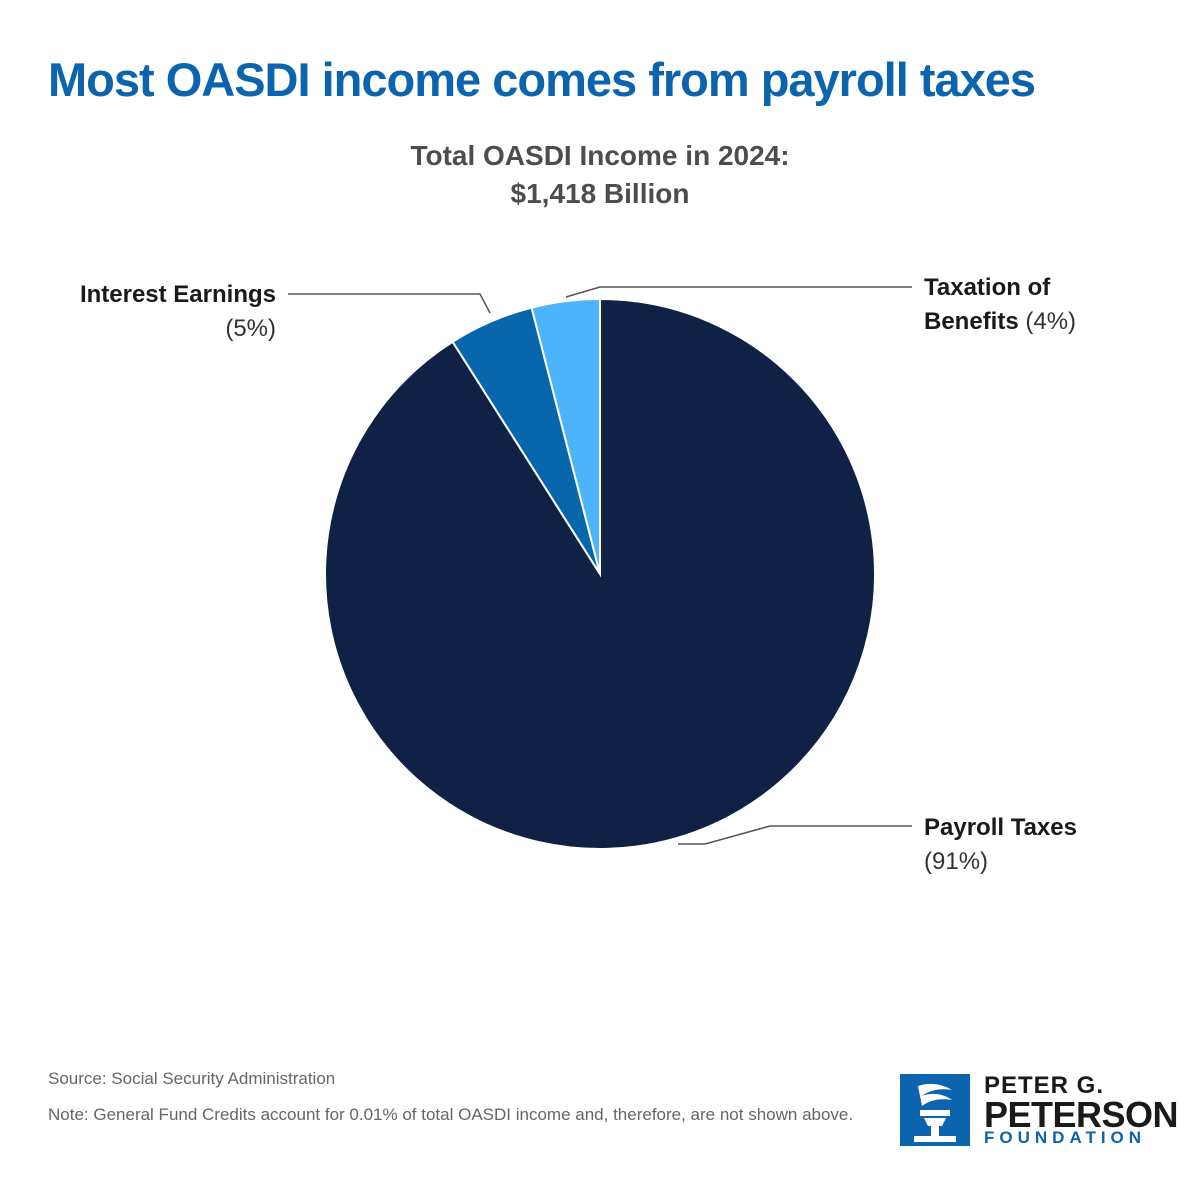 Image resolution: width=1200 pixels, height=1200 pixels. Describe the element at coordinates (389, 303) in the screenshot. I see `leader-line-interest-earnings` at that location.